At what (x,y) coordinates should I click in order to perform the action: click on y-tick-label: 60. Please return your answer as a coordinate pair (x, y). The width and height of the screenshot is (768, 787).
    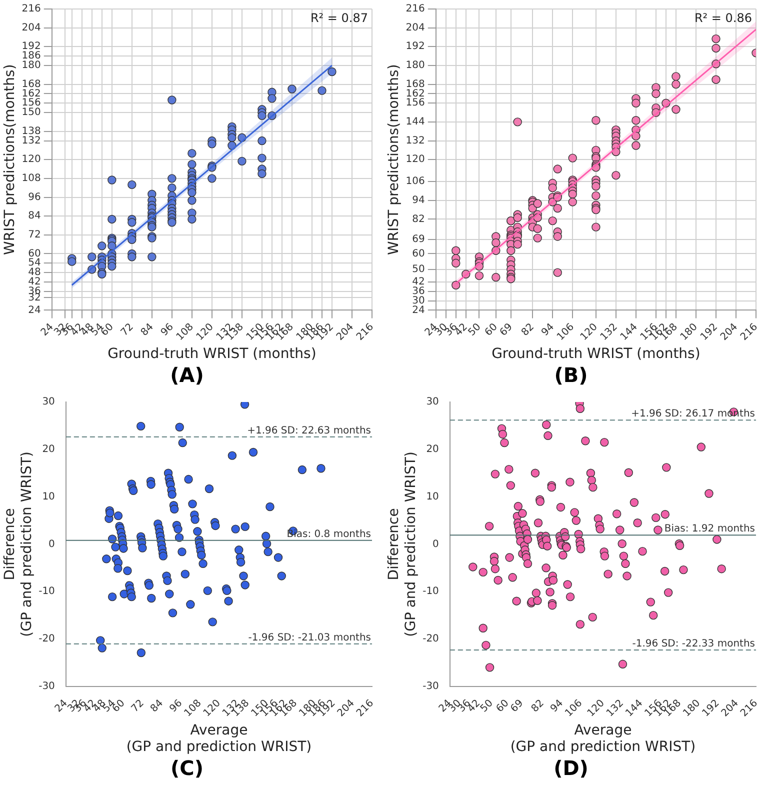
    Looking at the image, I should click on (418, 254).